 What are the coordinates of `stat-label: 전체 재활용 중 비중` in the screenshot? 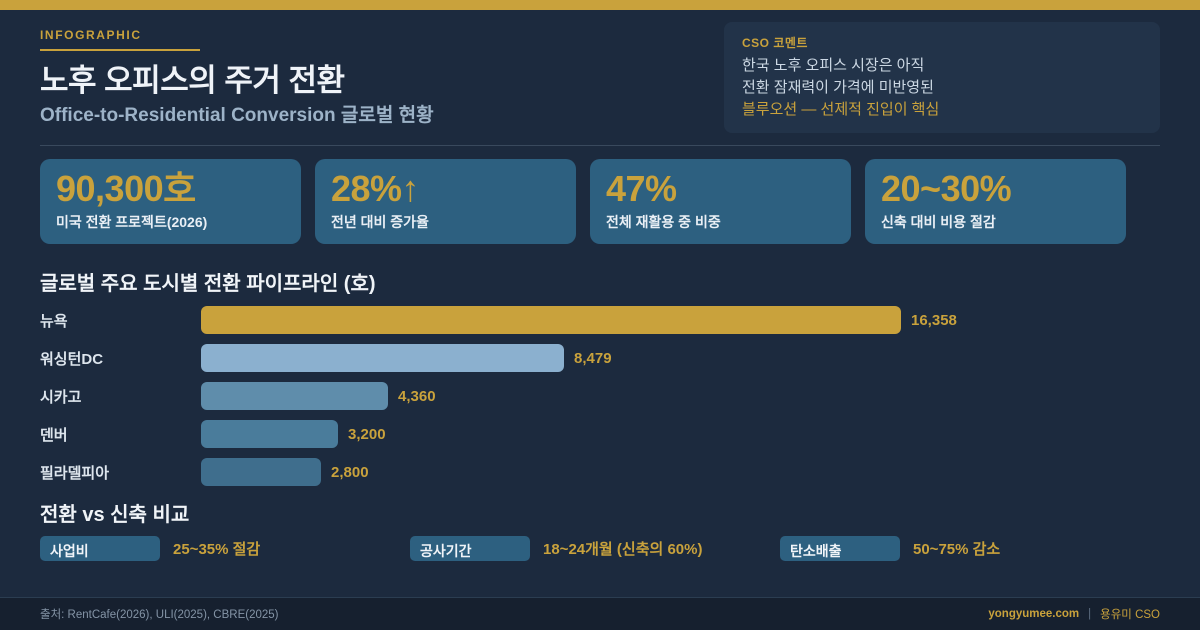 It's located at (663, 222).